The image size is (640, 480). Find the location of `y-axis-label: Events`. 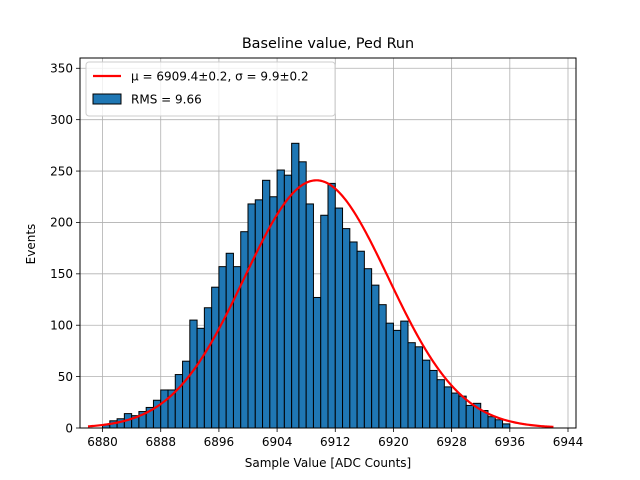

y-axis-label: Events is located at coordinates (31, 244).